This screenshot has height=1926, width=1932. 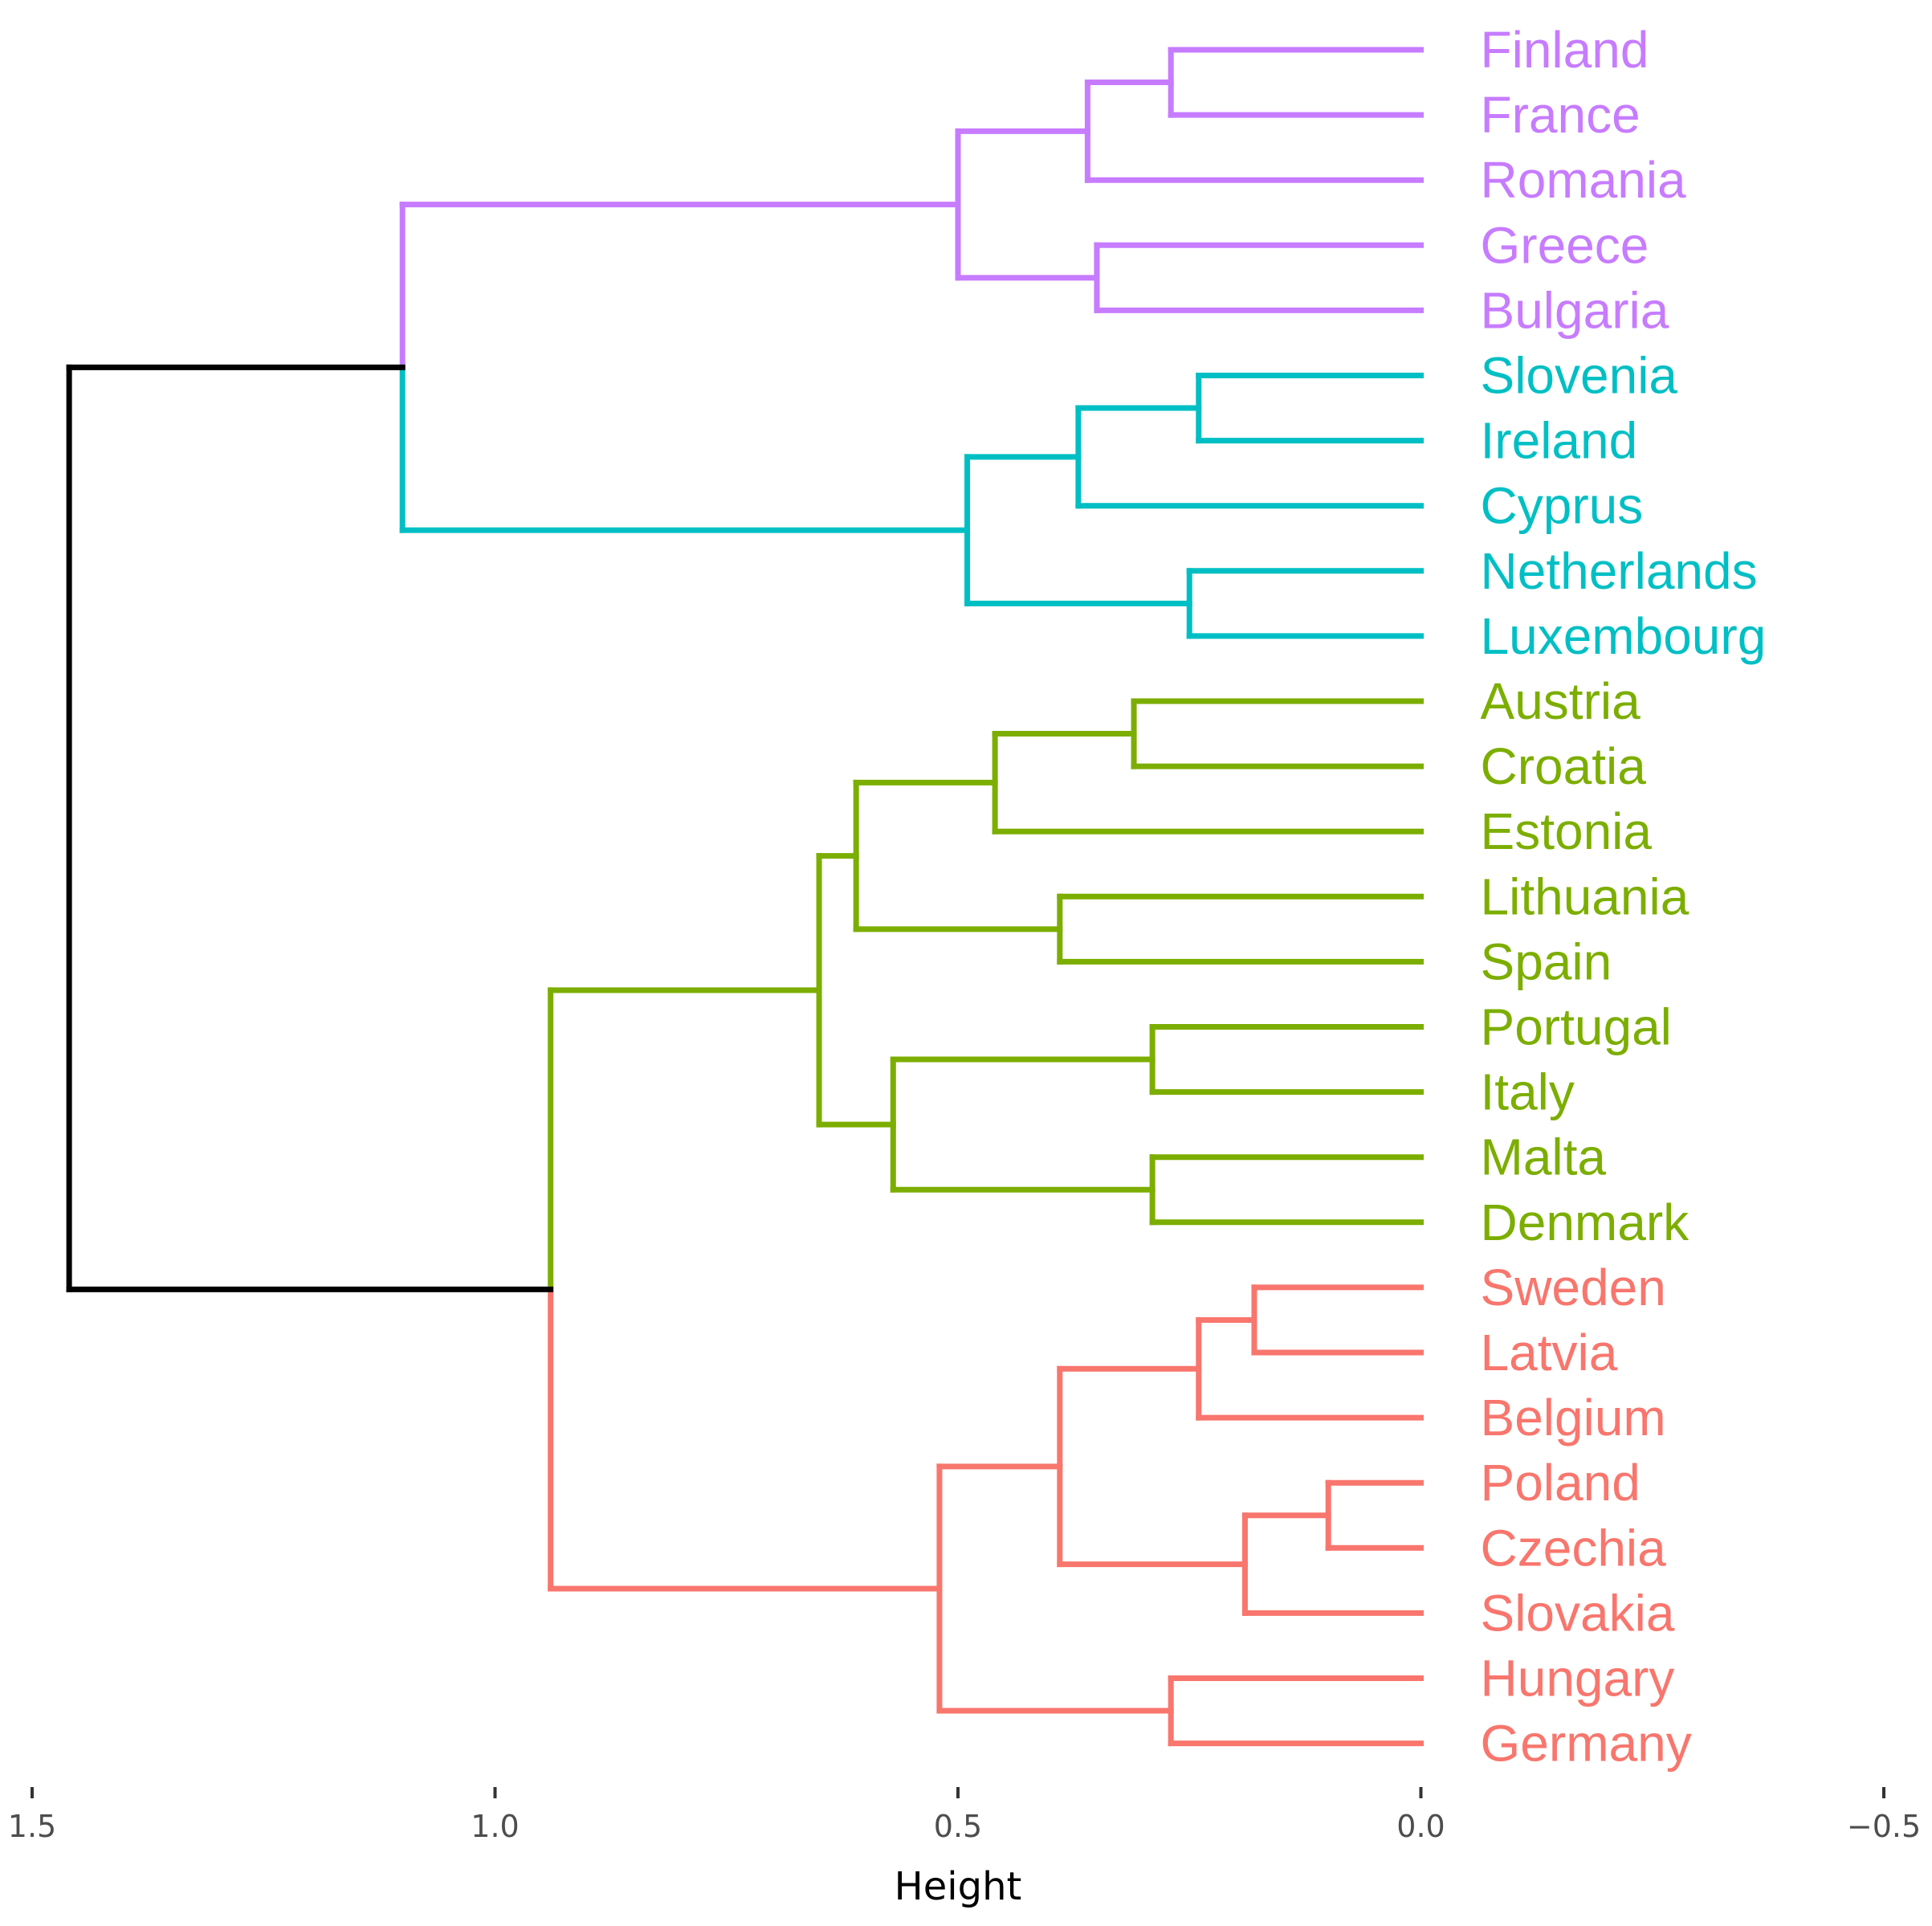 What do you see at coordinates (1578, 1679) in the screenshot?
I see `leaf-label-hungary: Hungary` at bounding box center [1578, 1679].